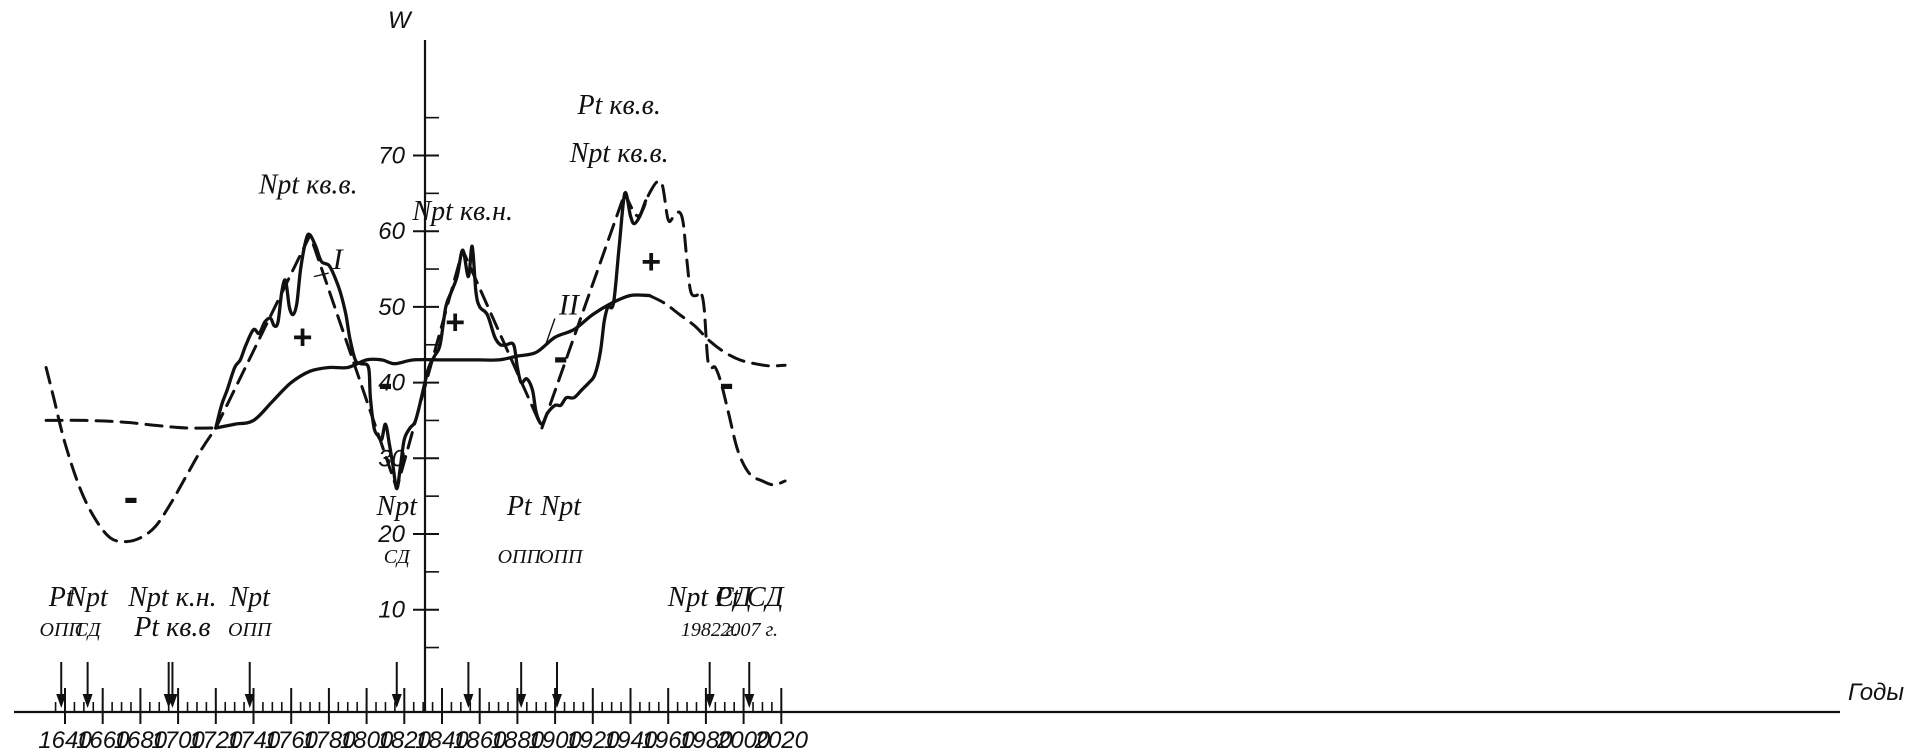 The width and height of the screenshot is (1917, 754). What do you see at coordinates (178, 740) in the screenshot?
I see `x-tick-label: 1700` at bounding box center [178, 740].